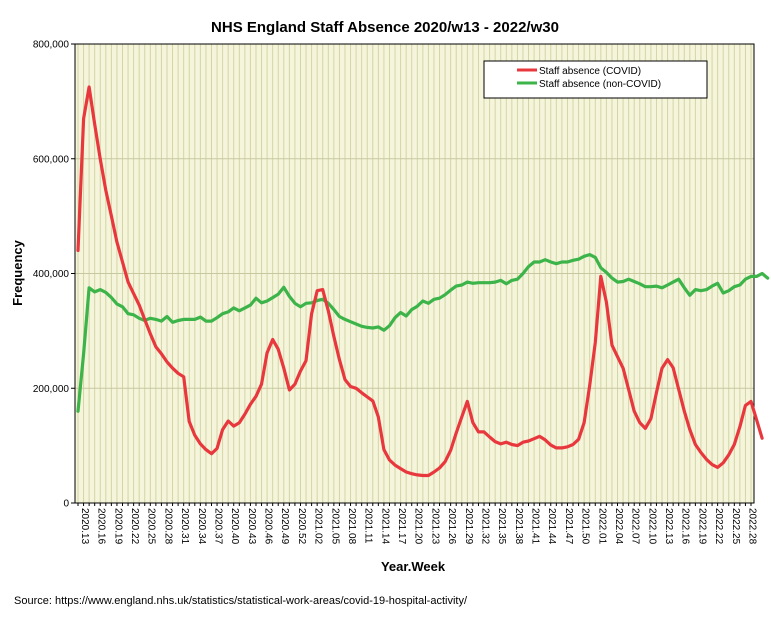 The width and height of the screenshot is (771, 623). Describe the element at coordinates (484, 526) in the screenshot. I see `x-tick-label: 2021.32` at that location.